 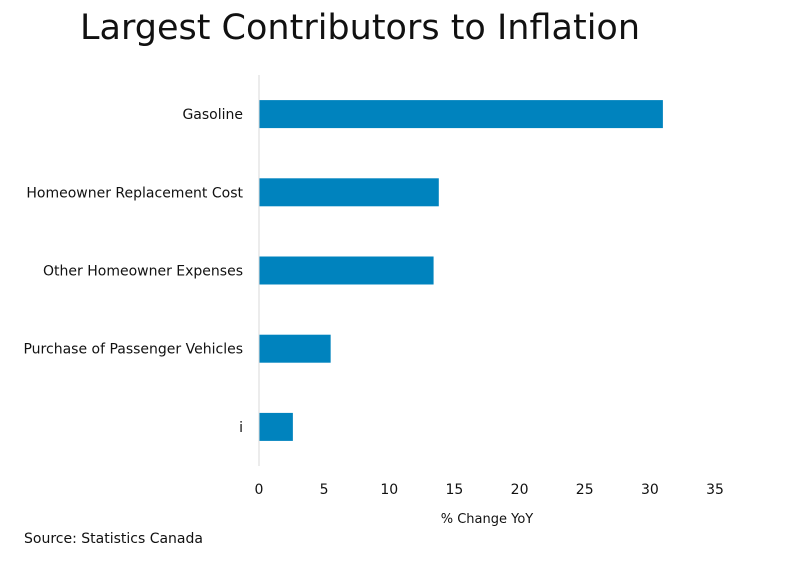 I want to click on x-tick-label: 25, so click(x=585, y=490).